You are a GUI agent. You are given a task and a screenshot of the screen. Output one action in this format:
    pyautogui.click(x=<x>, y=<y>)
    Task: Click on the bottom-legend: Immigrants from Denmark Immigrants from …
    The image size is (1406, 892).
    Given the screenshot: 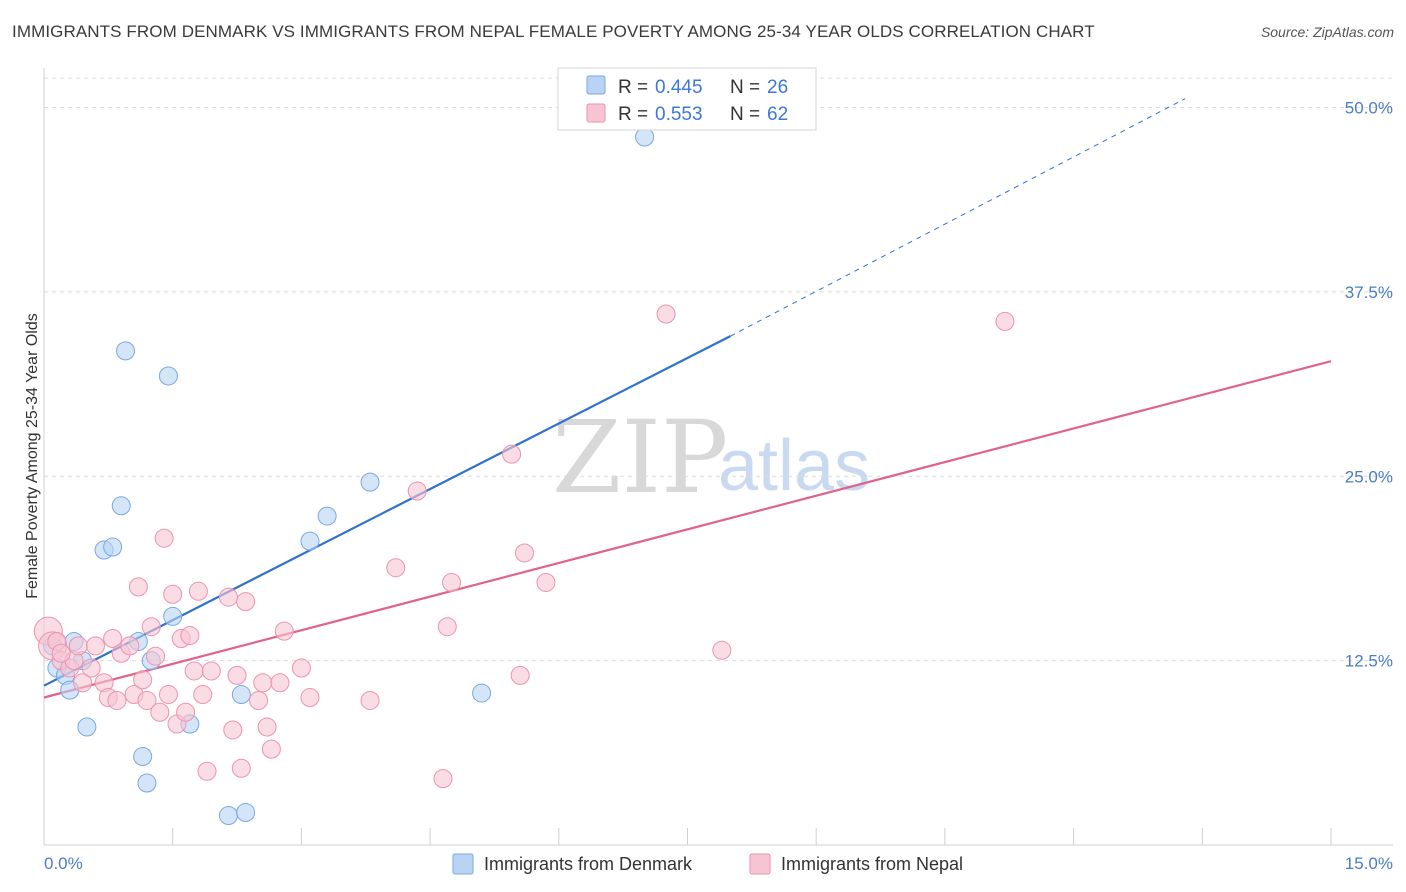 What is the action you would take?
    pyautogui.click(x=707, y=864)
    